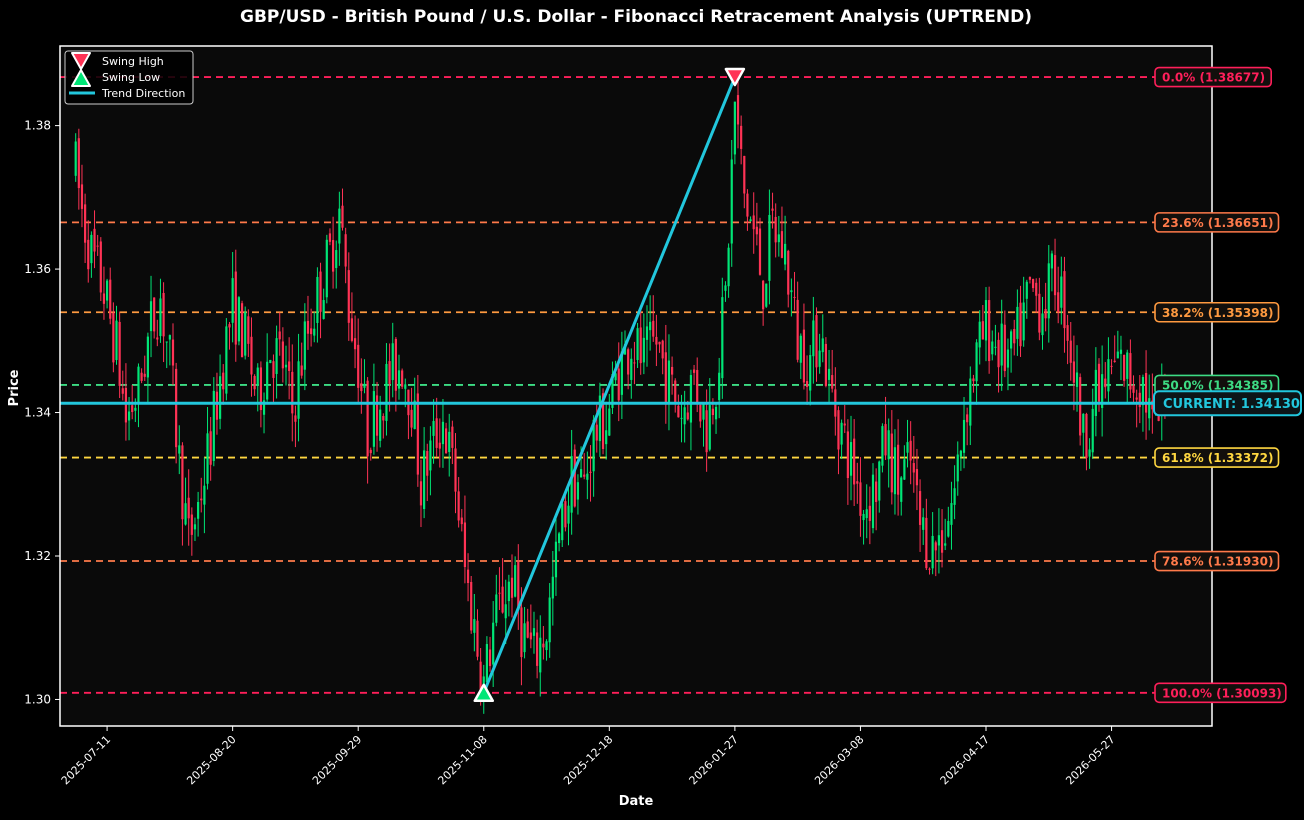 The height and width of the screenshot is (820, 1304). I want to click on legend-label: Trend Direction, so click(143, 93).